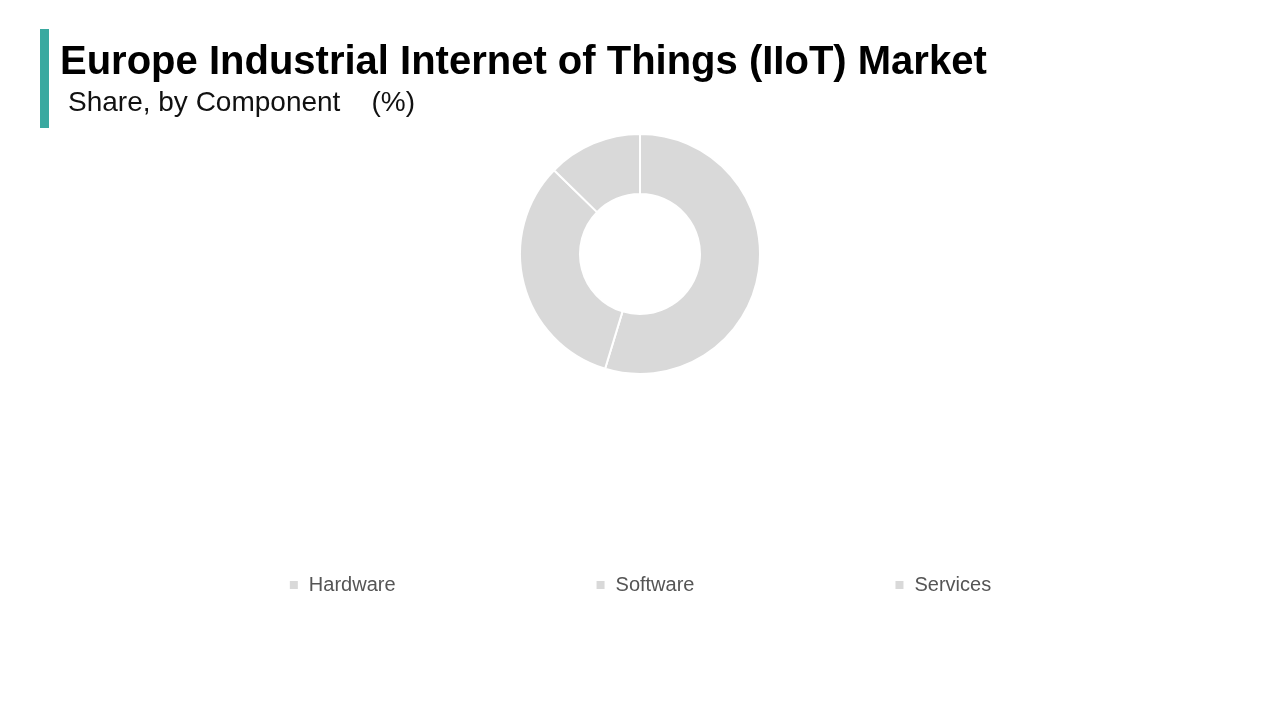  Describe the element at coordinates (523, 60) in the screenshot. I see `chart-title: Europe Industrial Internet of Things (IIoT) Market` at that location.